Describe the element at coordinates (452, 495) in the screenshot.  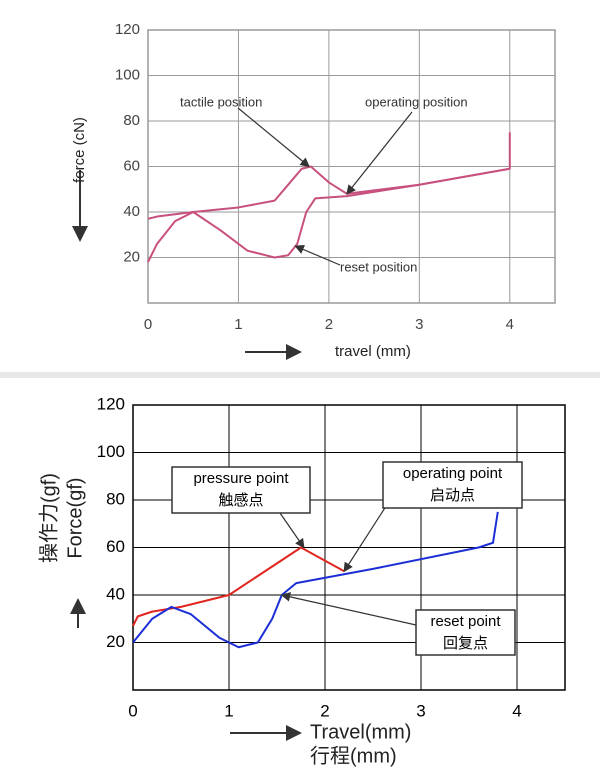
I see `annotation-text: 启动点` at that location.